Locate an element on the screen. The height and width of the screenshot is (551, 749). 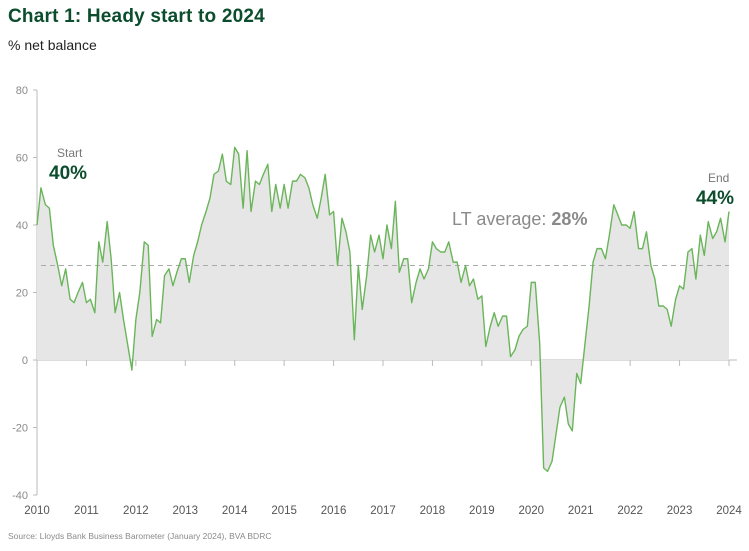
x-tick-label: 2011 is located at coordinates (86, 511).